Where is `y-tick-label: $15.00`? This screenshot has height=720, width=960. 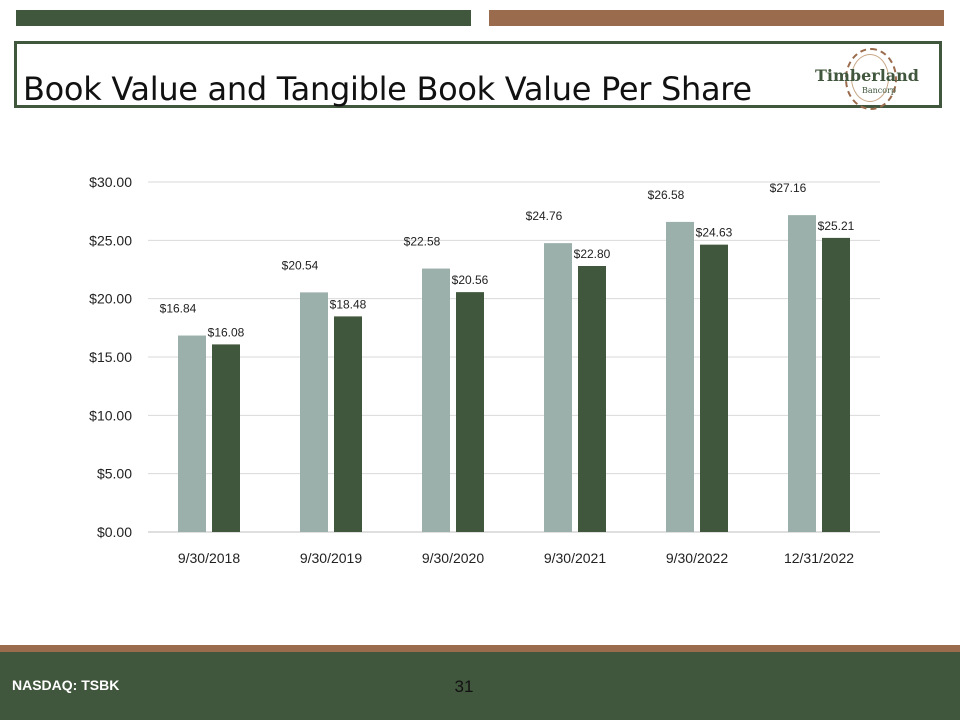
y-tick-label: $15.00 is located at coordinates (110, 357).